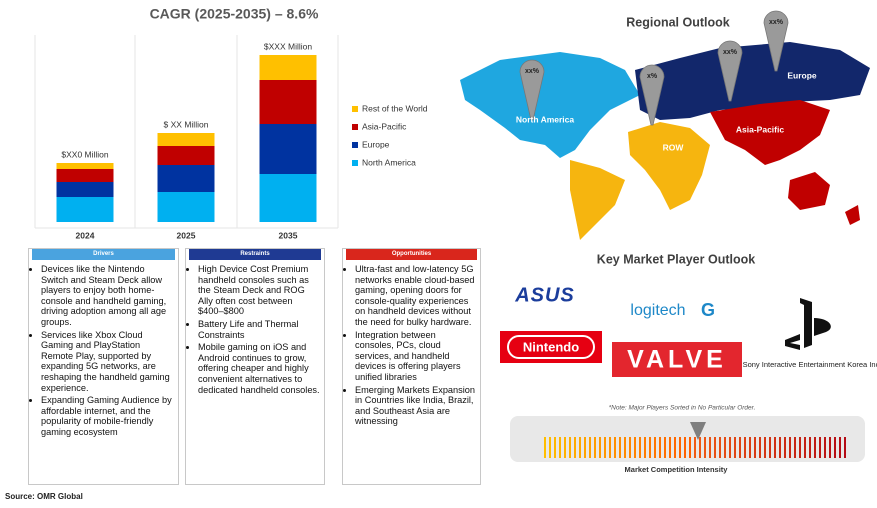  I want to click on legend-label: North America, so click(389, 162).